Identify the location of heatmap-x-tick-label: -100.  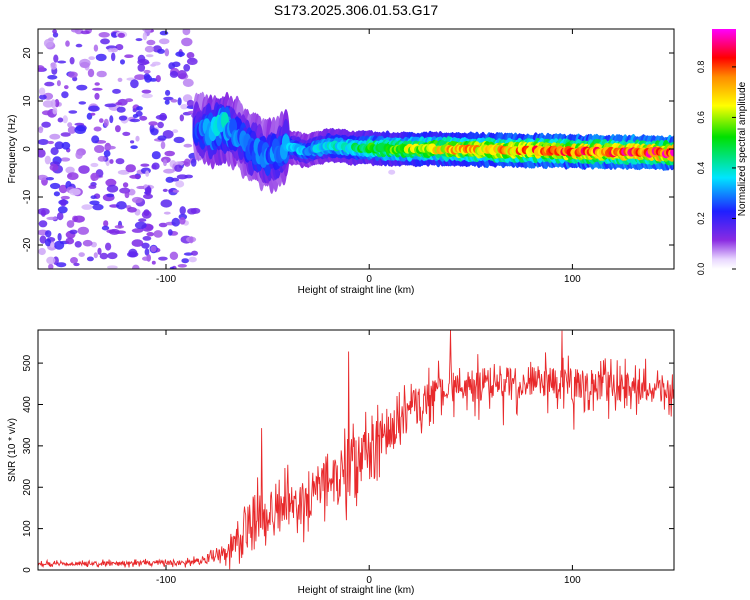
(166, 279).